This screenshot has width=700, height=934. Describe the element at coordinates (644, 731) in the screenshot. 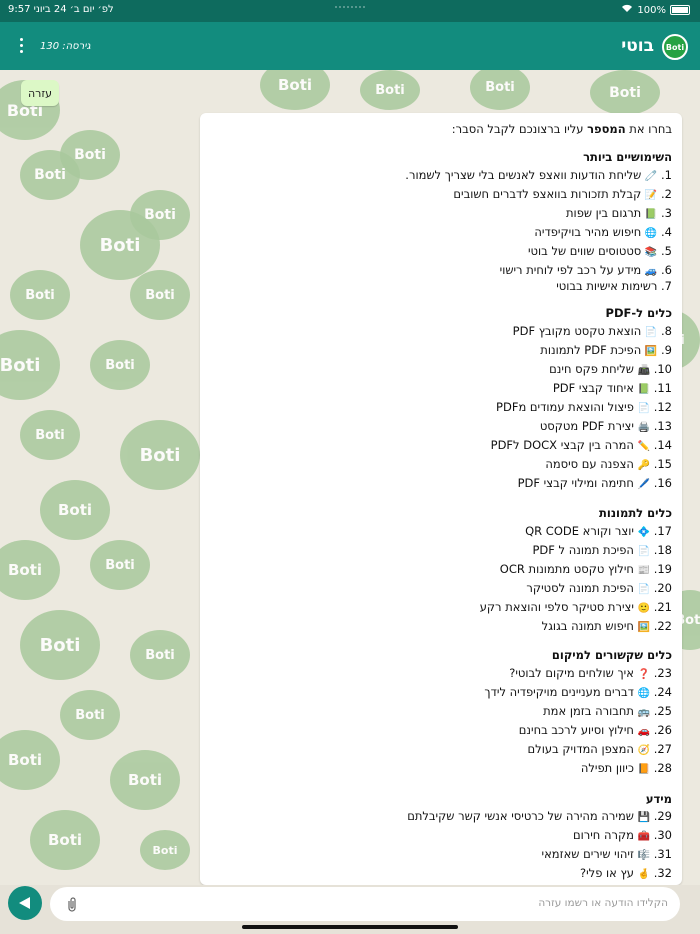

I see `item-icon: 🚗` at that location.